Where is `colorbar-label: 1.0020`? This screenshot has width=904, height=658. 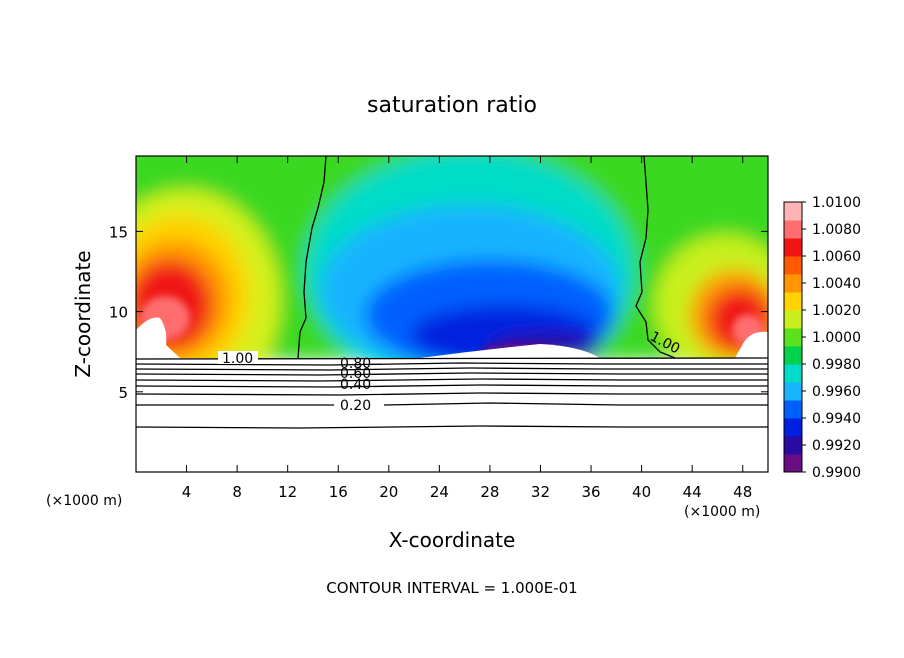
colorbar-label: 1.0020 is located at coordinates (836, 311).